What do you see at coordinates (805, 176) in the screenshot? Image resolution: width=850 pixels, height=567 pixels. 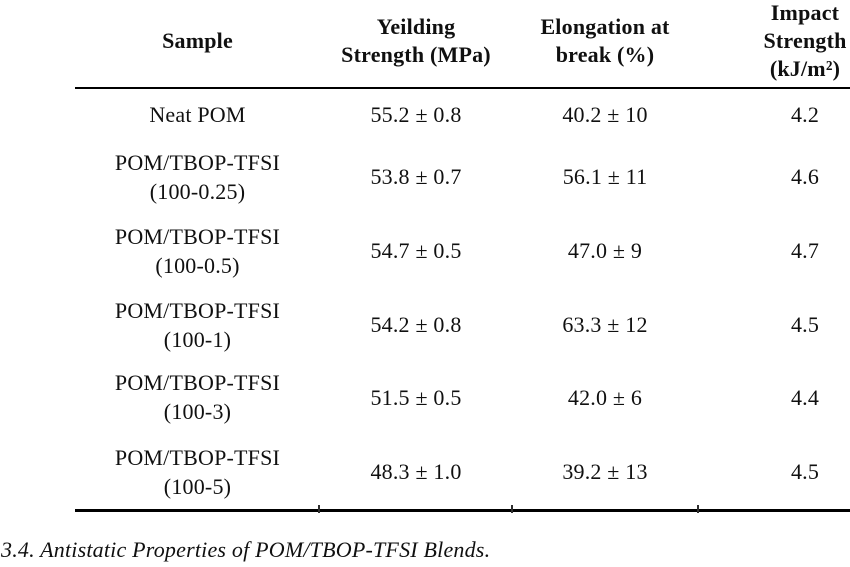 I see `cell-impact-strength: 4.6` at bounding box center [805, 176].